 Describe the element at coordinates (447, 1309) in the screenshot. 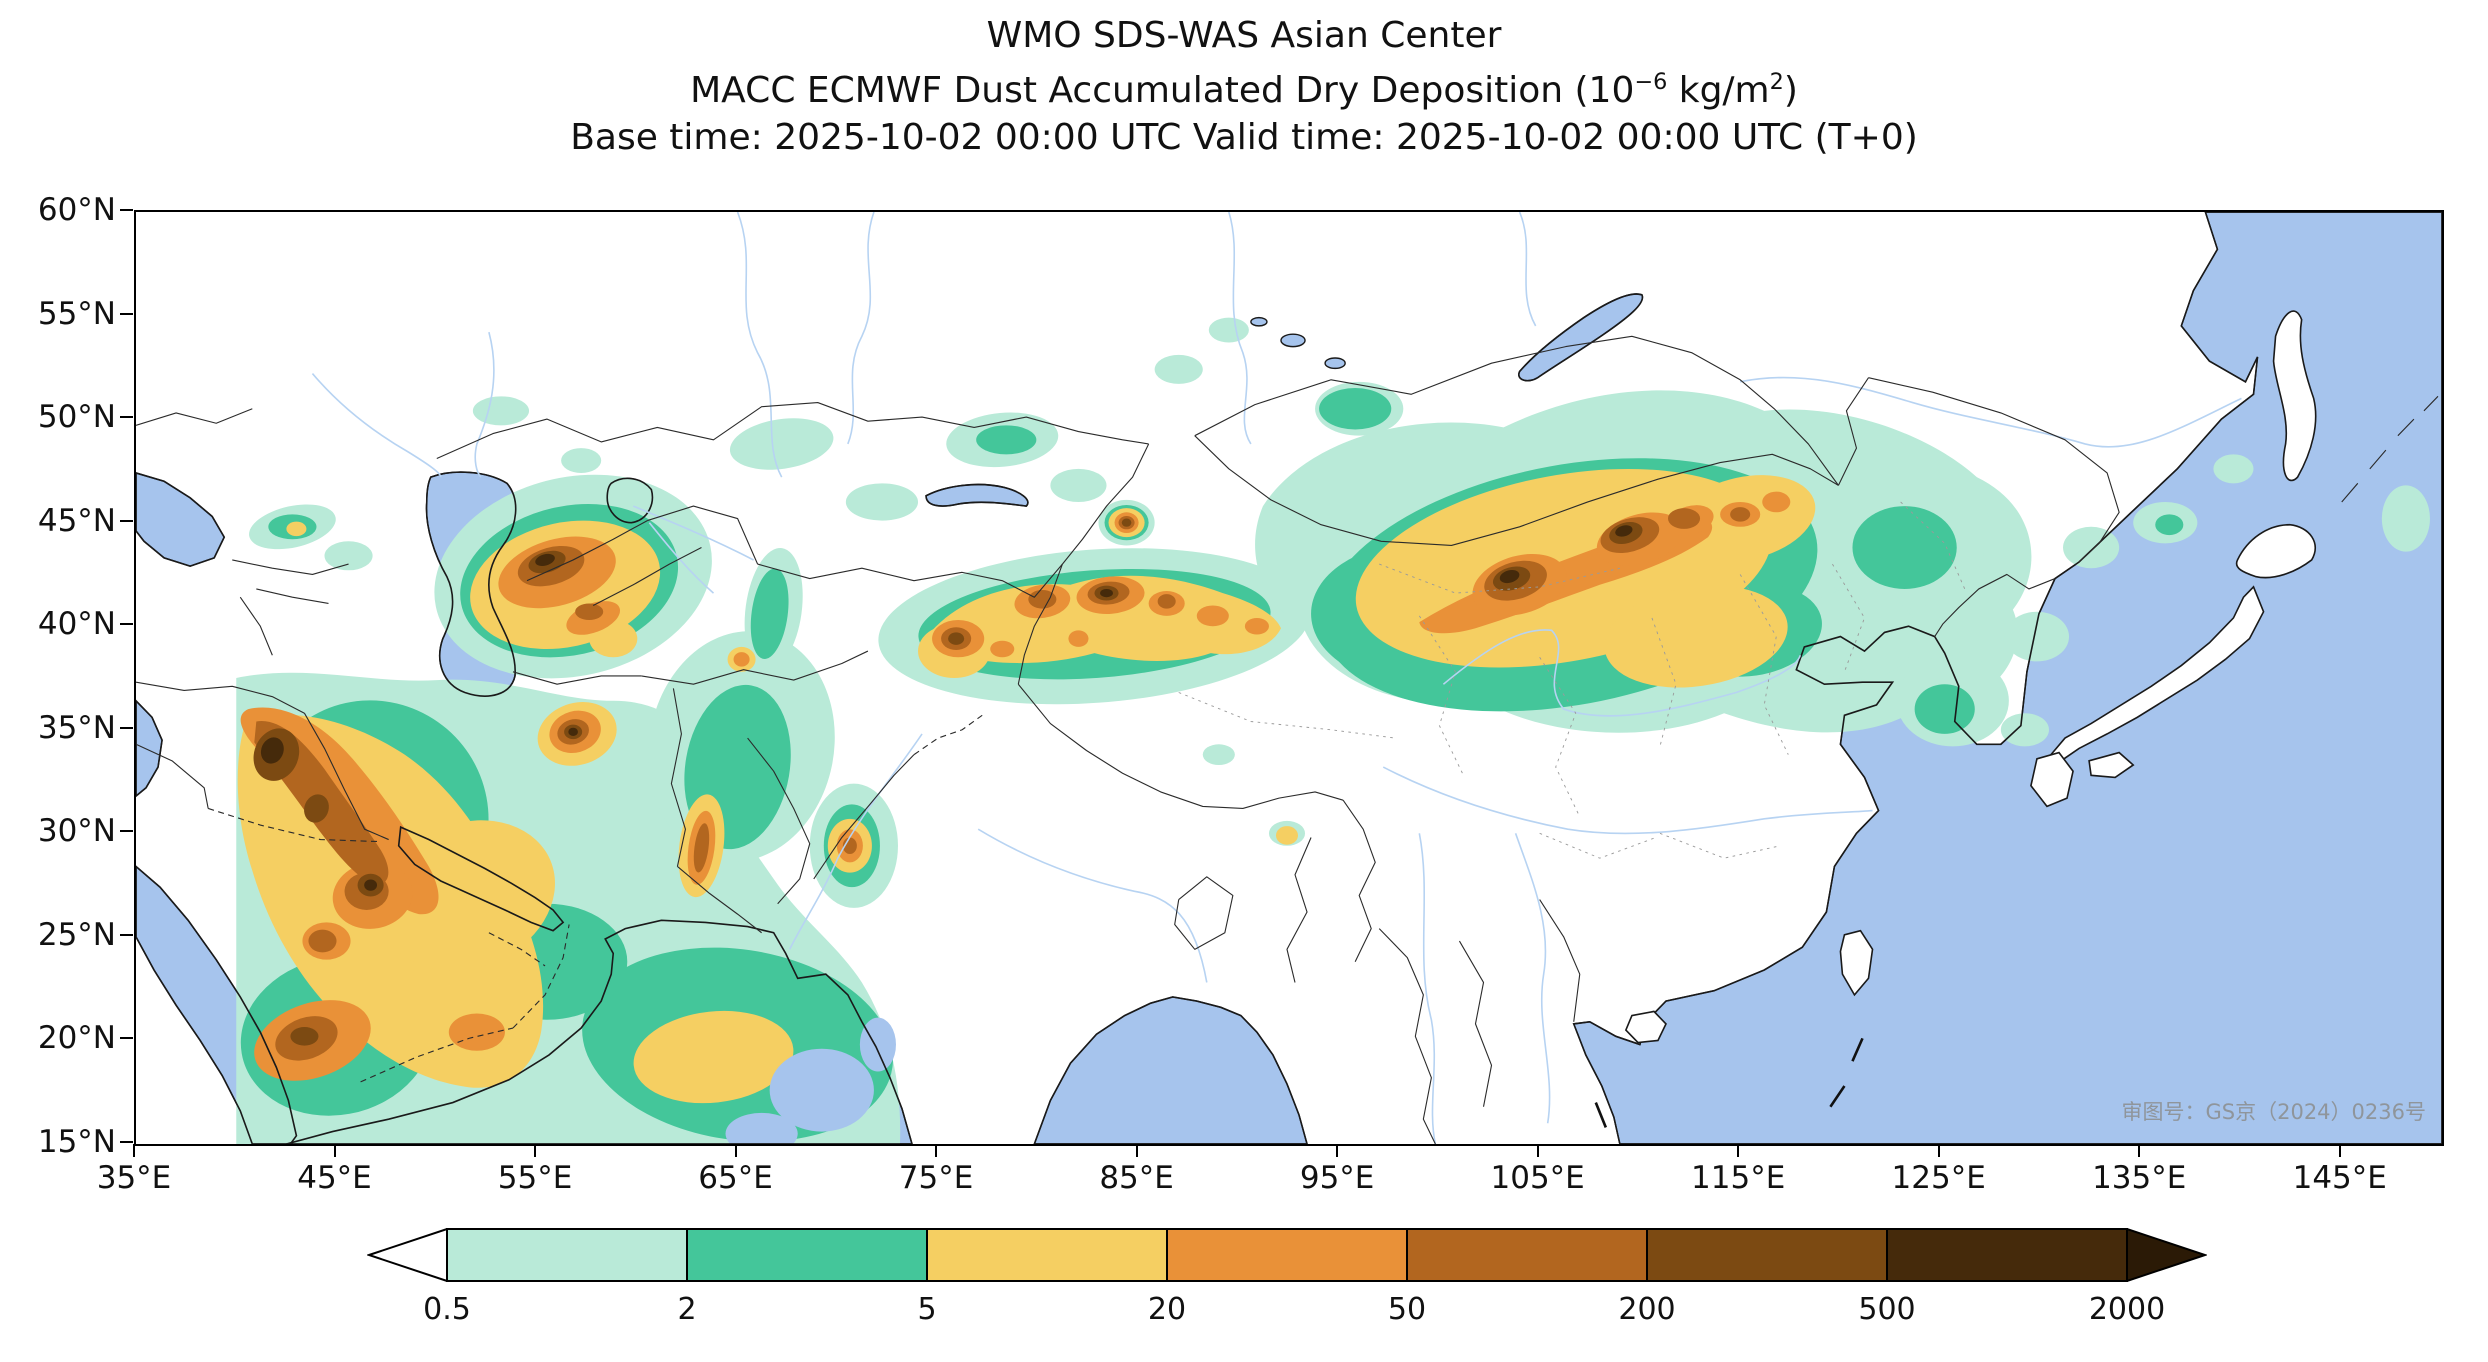

I see `colorbar-level-label: 0.5` at that location.